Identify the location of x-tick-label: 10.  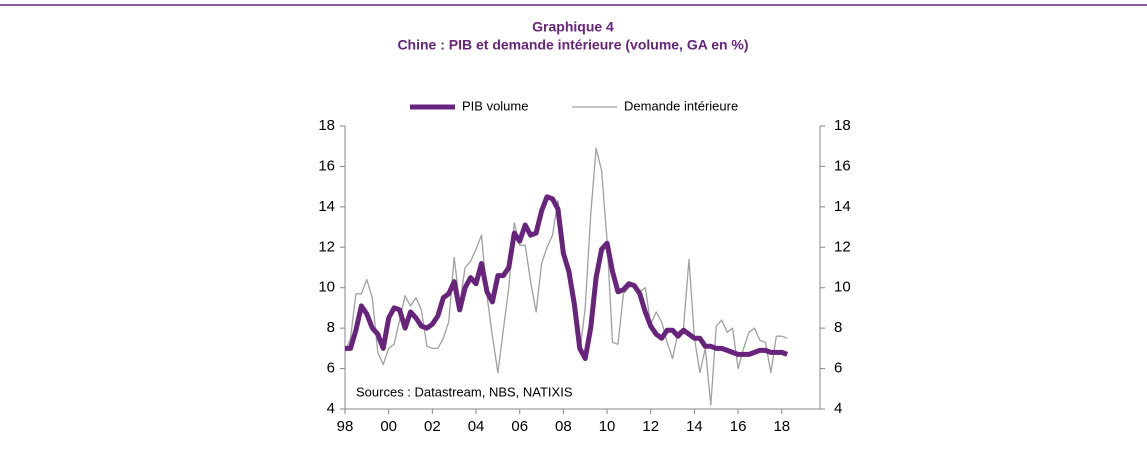
(607, 426).